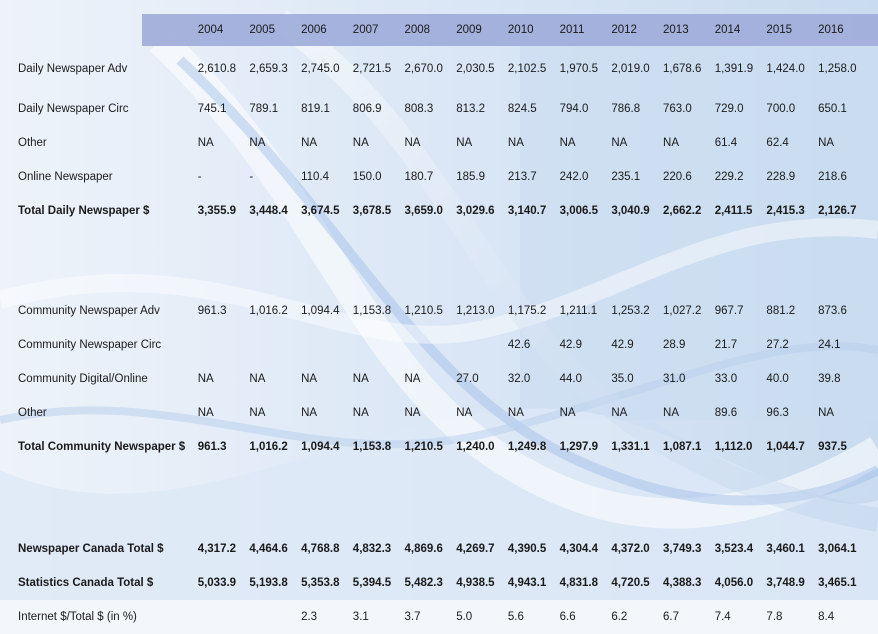 The height and width of the screenshot is (634, 878). What do you see at coordinates (73, 69) in the screenshot?
I see `row-label: Daily Newspaper Adv` at bounding box center [73, 69].